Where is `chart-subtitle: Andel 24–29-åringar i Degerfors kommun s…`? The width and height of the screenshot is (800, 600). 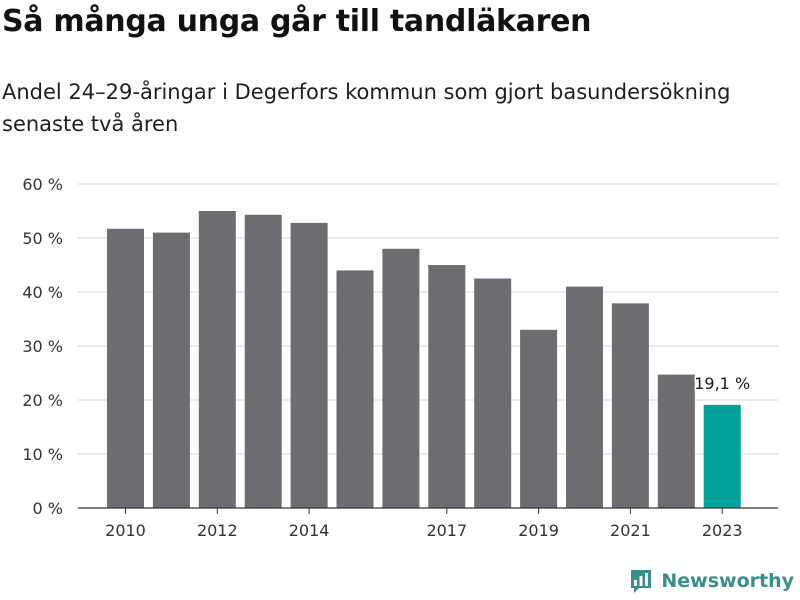 chart-subtitle: Andel 24–29-åringar i Degerfors kommun s… is located at coordinates (366, 108).